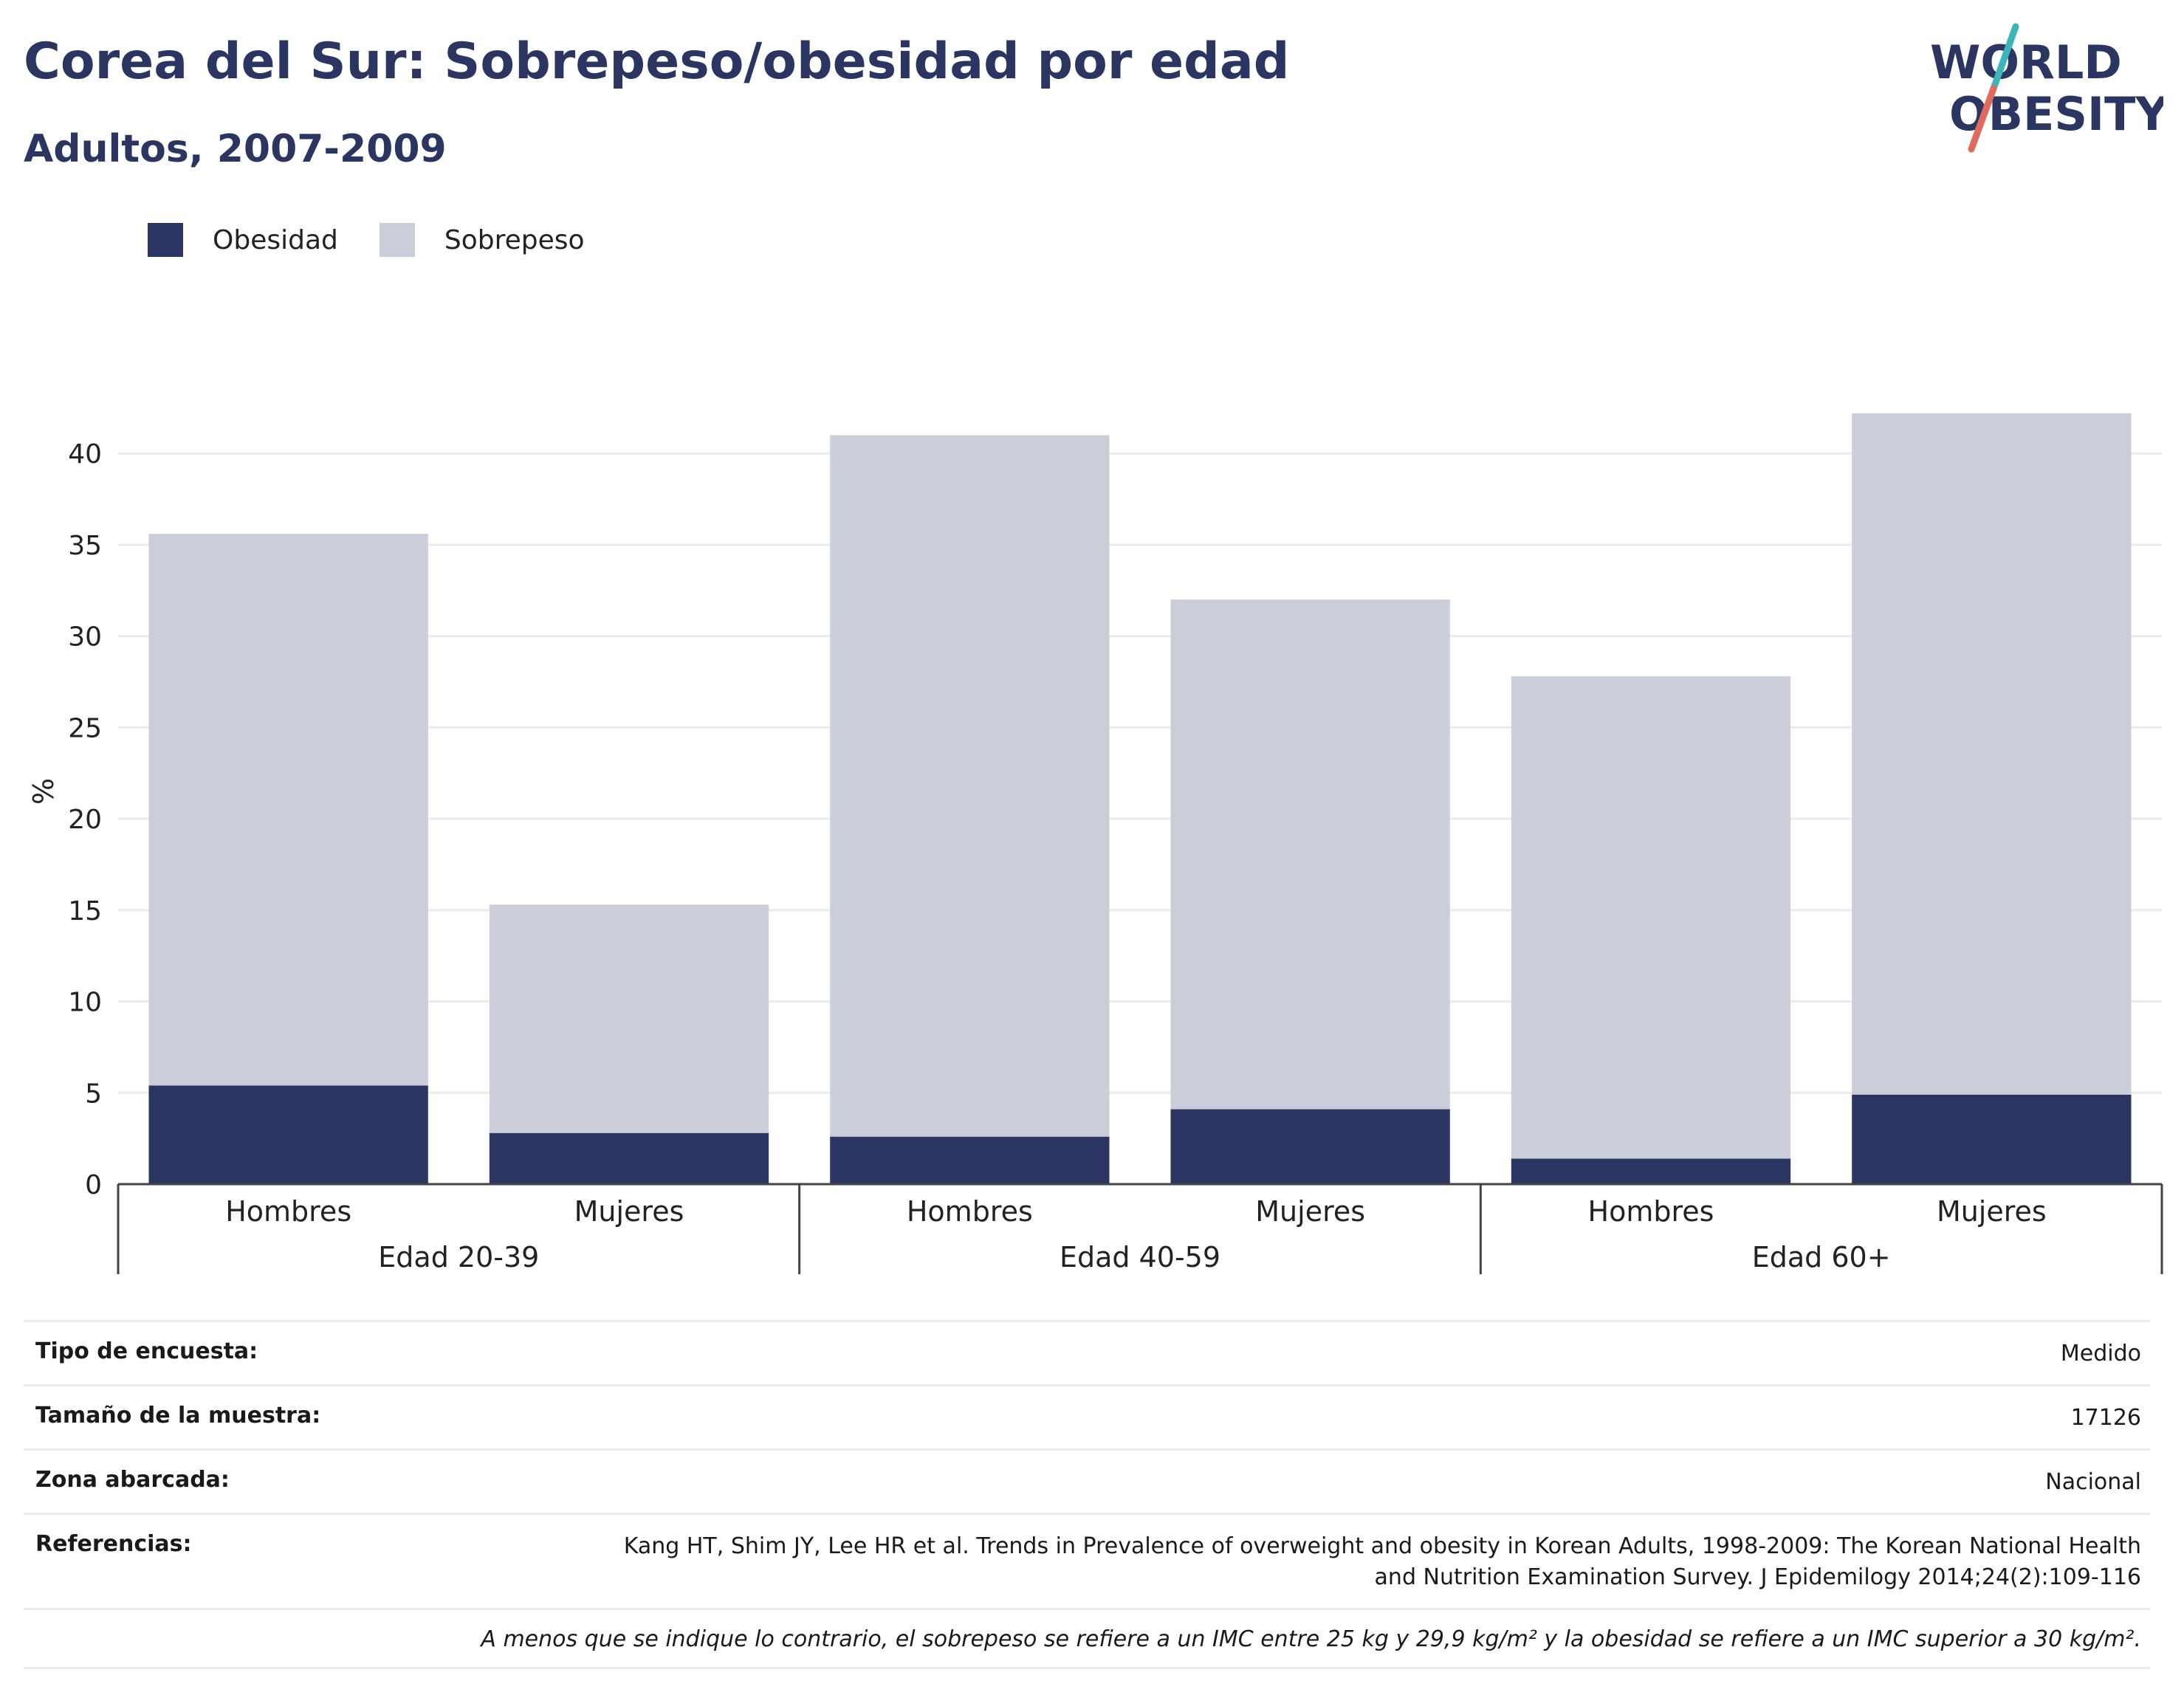  Describe the element at coordinates (236, 149) in the screenshot. I see `chart-subtitle: Adultos, 2007-2009` at that location.